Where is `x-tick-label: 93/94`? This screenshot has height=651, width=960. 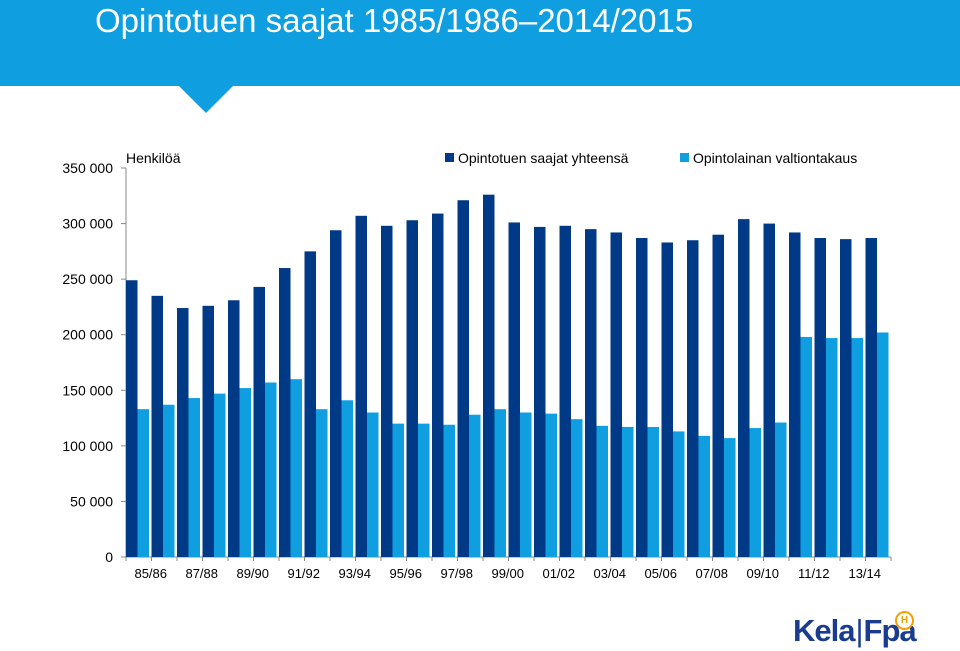 x-tick-label: 93/94 is located at coordinates (354, 573).